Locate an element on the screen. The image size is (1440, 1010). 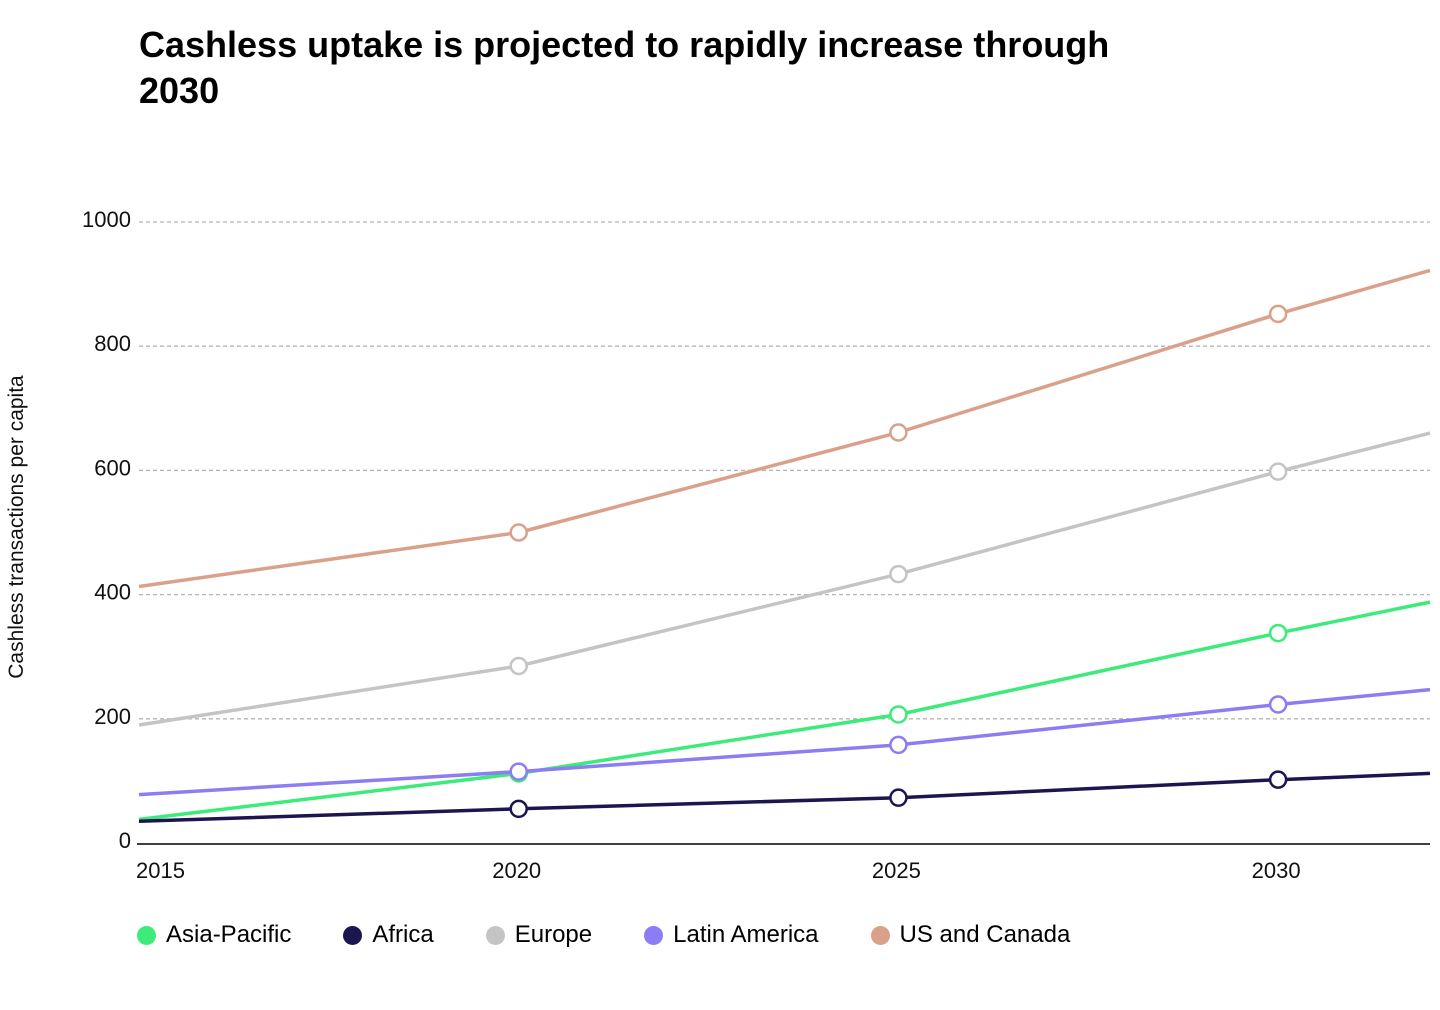
legend-label: Europe is located at coordinates (553, 934).